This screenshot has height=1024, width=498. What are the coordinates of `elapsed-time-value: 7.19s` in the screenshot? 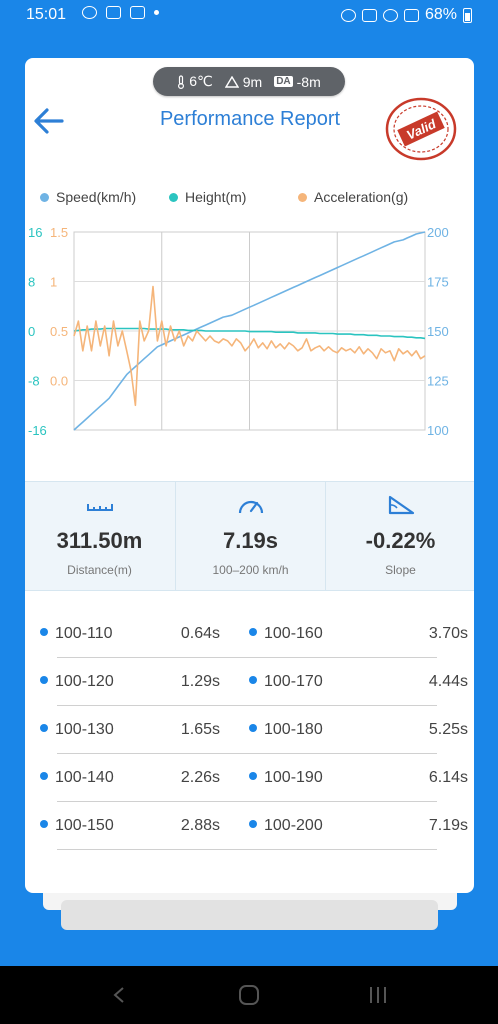 It's located at (250, 540).